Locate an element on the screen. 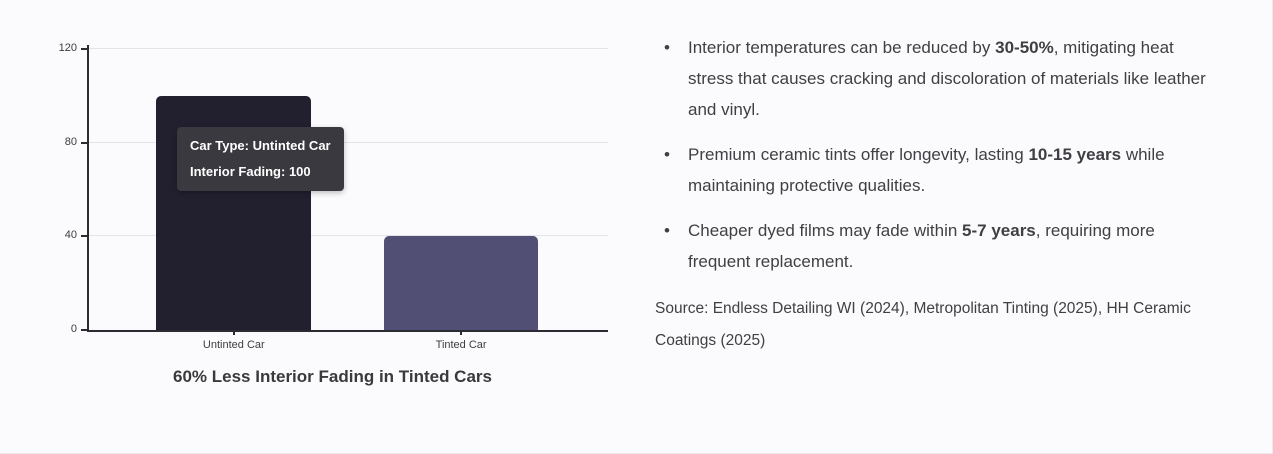 The width and height of the screenshot is (1273, 454). y-axis-label-0: 0 is located at coordinates (73, 329).